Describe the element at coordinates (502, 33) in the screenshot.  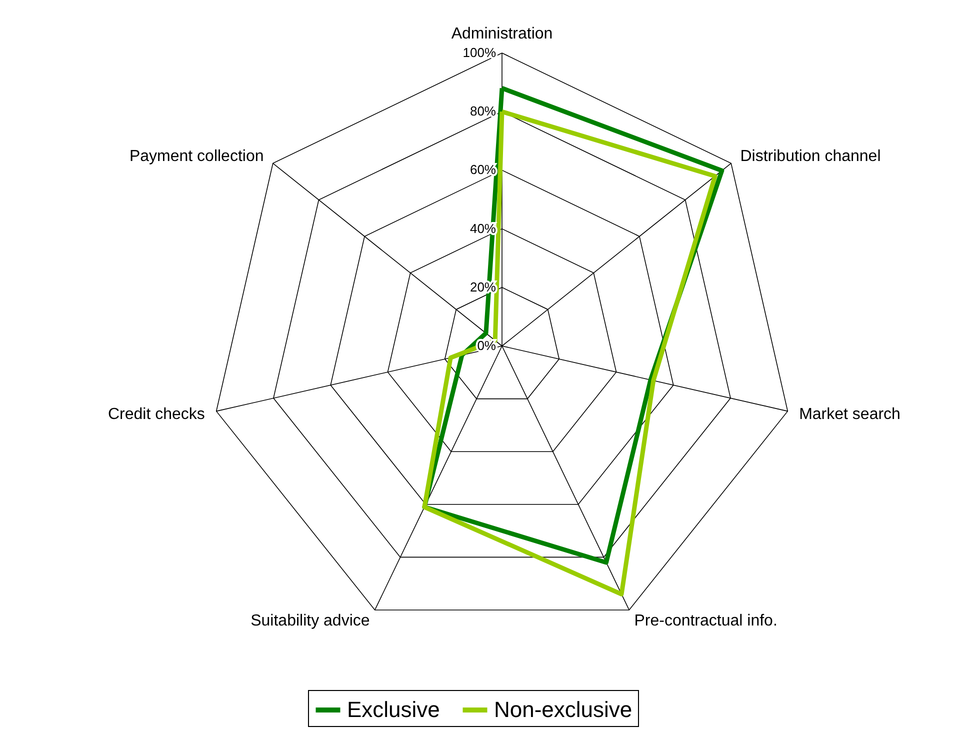
I see `spoke-label: Administration` at that location.